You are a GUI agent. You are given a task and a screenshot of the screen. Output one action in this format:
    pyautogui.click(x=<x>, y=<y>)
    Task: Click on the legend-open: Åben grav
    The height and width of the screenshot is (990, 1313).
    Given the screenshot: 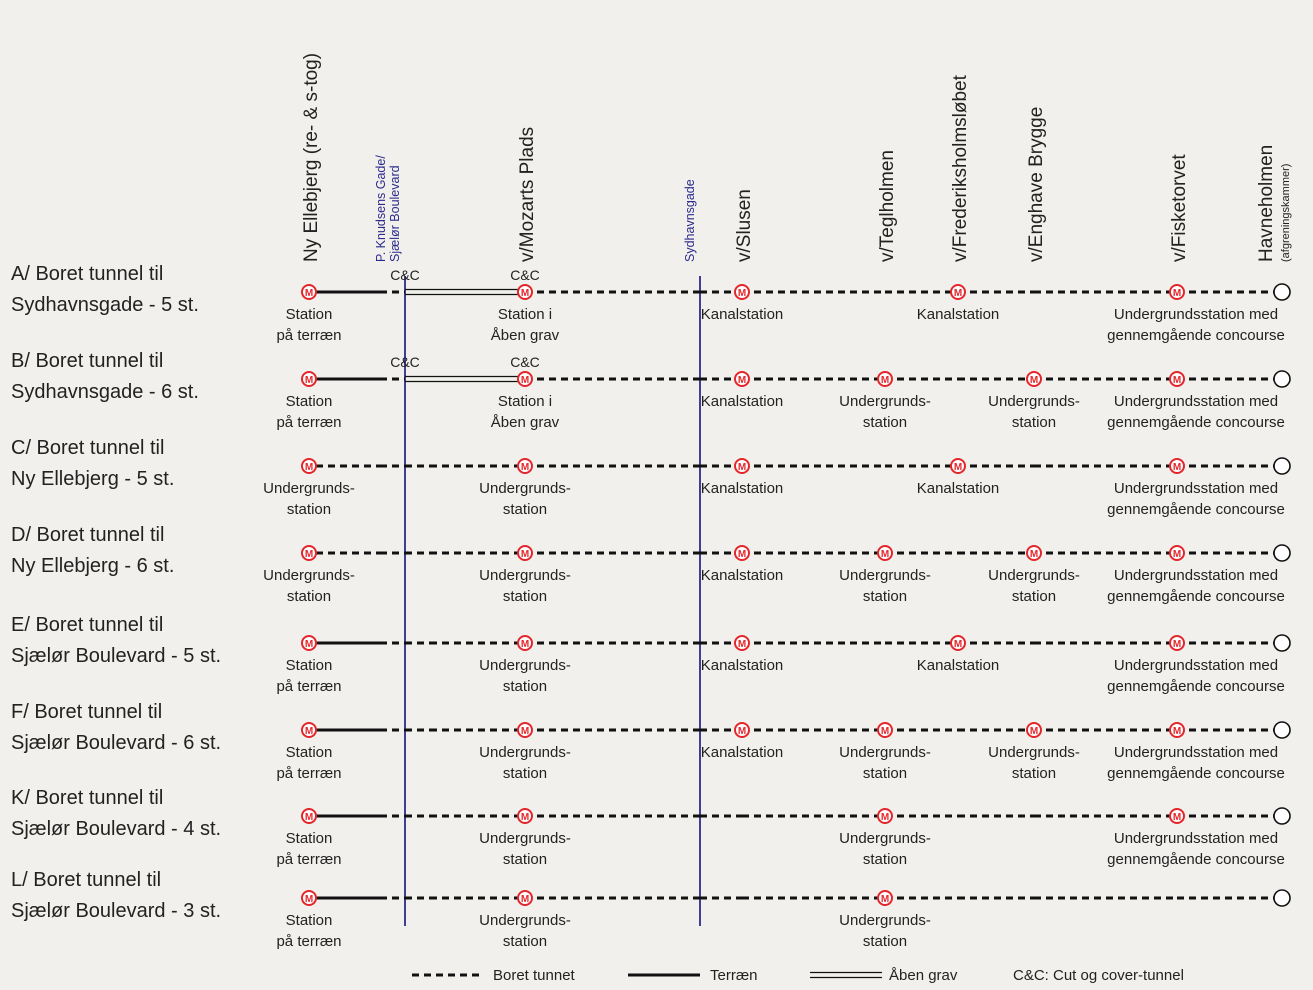 What is the action you would take?
    pyautogui.click(x=923, y=975)
    